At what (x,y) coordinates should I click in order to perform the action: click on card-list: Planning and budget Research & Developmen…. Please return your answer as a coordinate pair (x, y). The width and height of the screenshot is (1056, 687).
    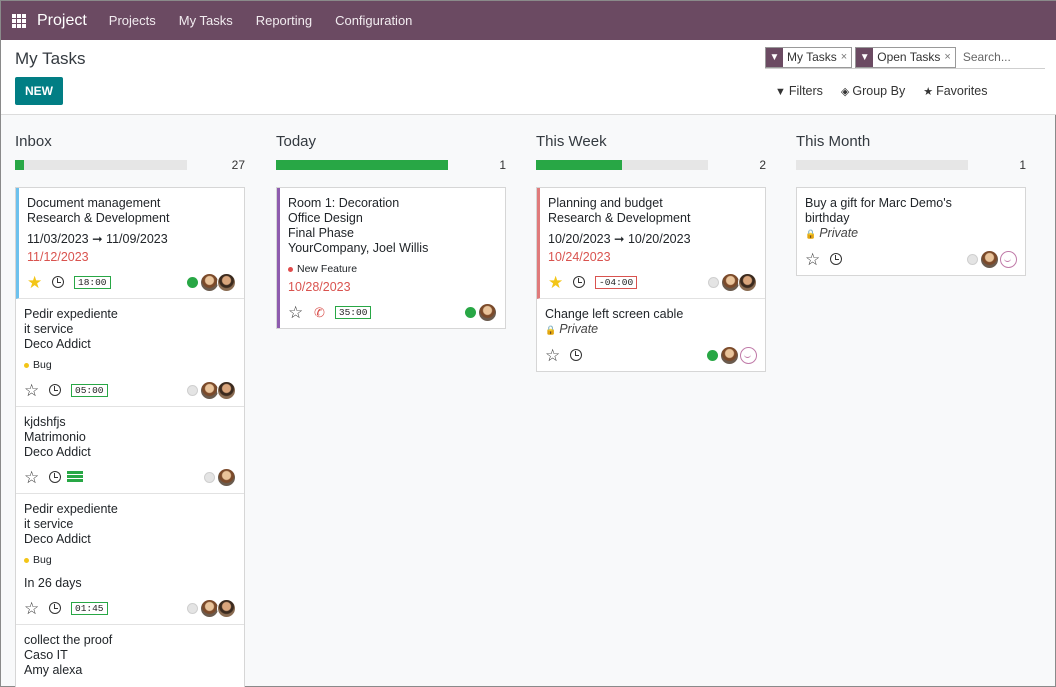
    Looking at the image, I should click on (651, 279).